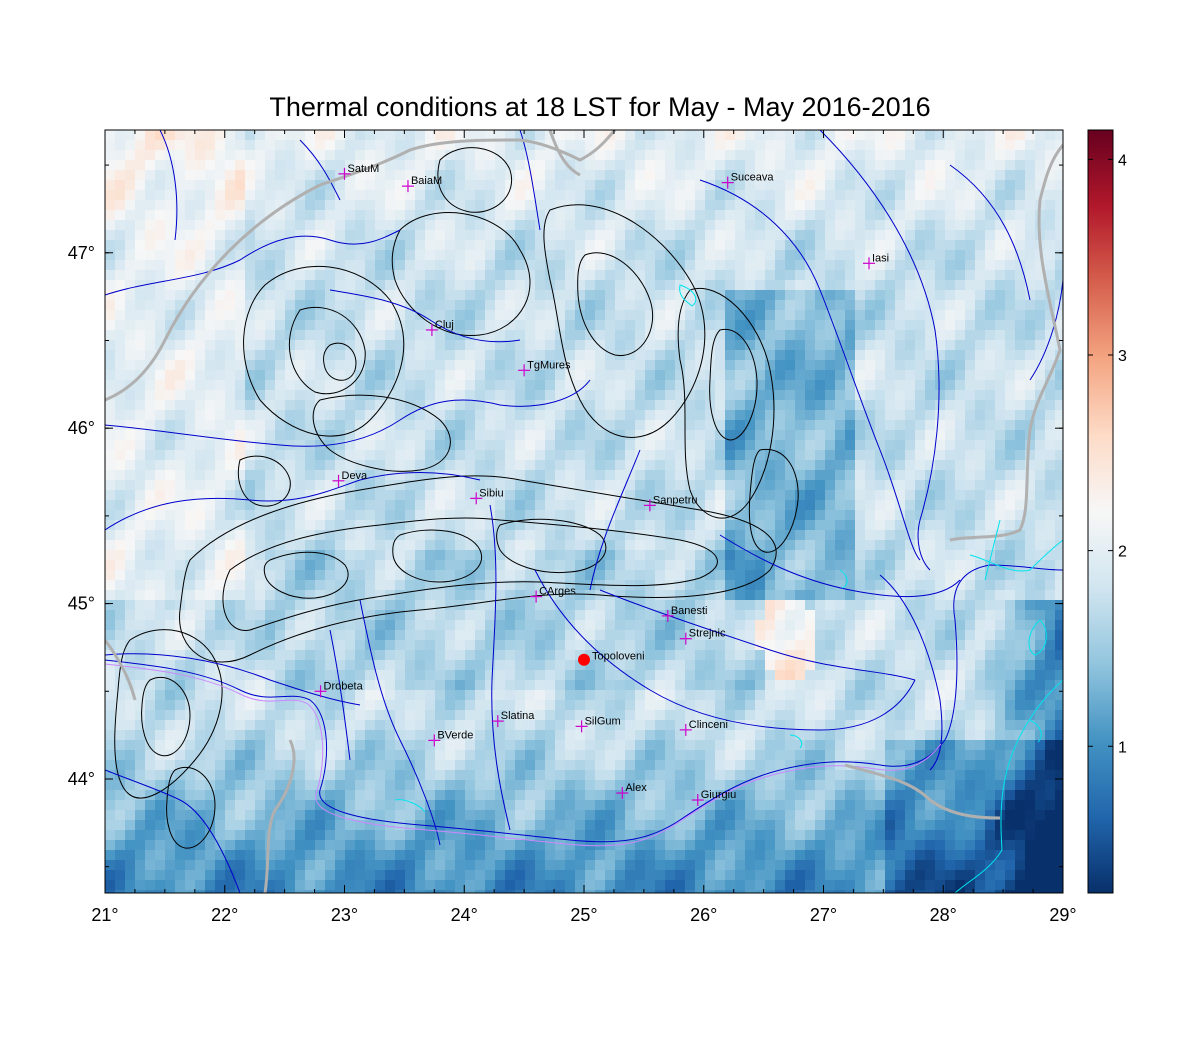 This screenshot has width=1200, height=1050. Describe the element at coordinates (1062, 915) in the screenshot. I see `lon-tick-label: 29°` at that location.